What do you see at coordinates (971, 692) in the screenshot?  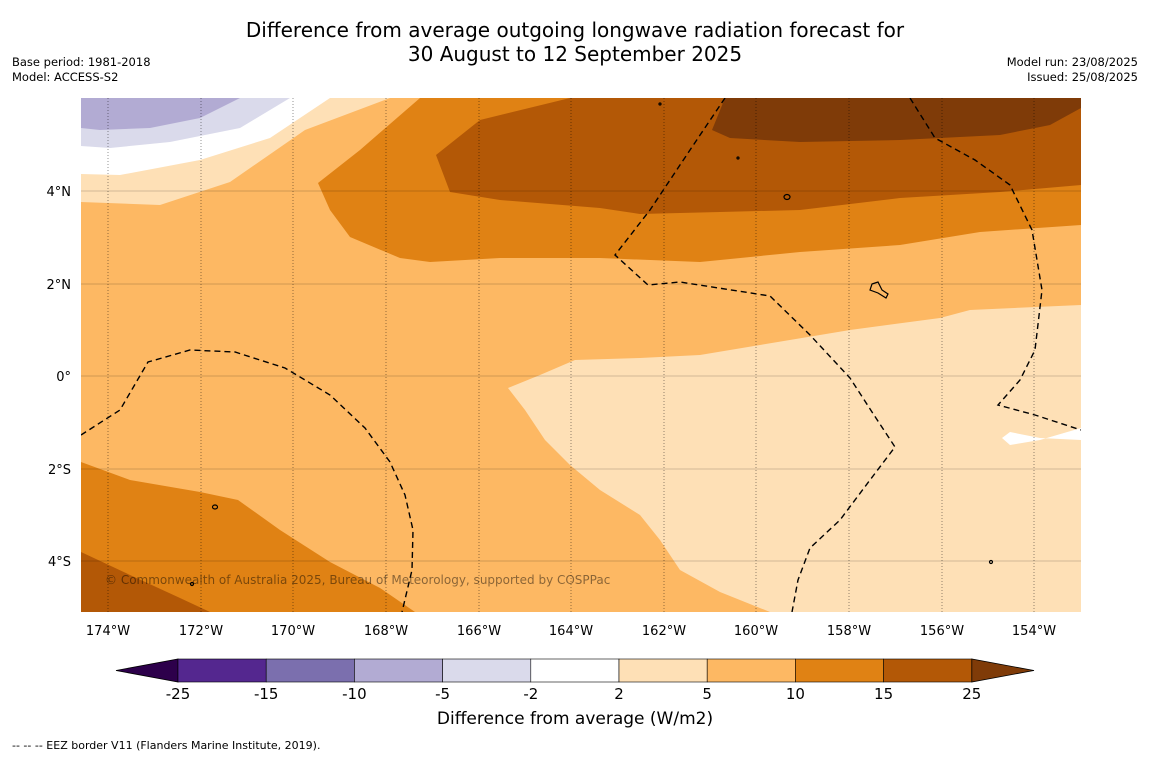 I see `colorbar-tick-label: 25` at bounding box center [971, 692].